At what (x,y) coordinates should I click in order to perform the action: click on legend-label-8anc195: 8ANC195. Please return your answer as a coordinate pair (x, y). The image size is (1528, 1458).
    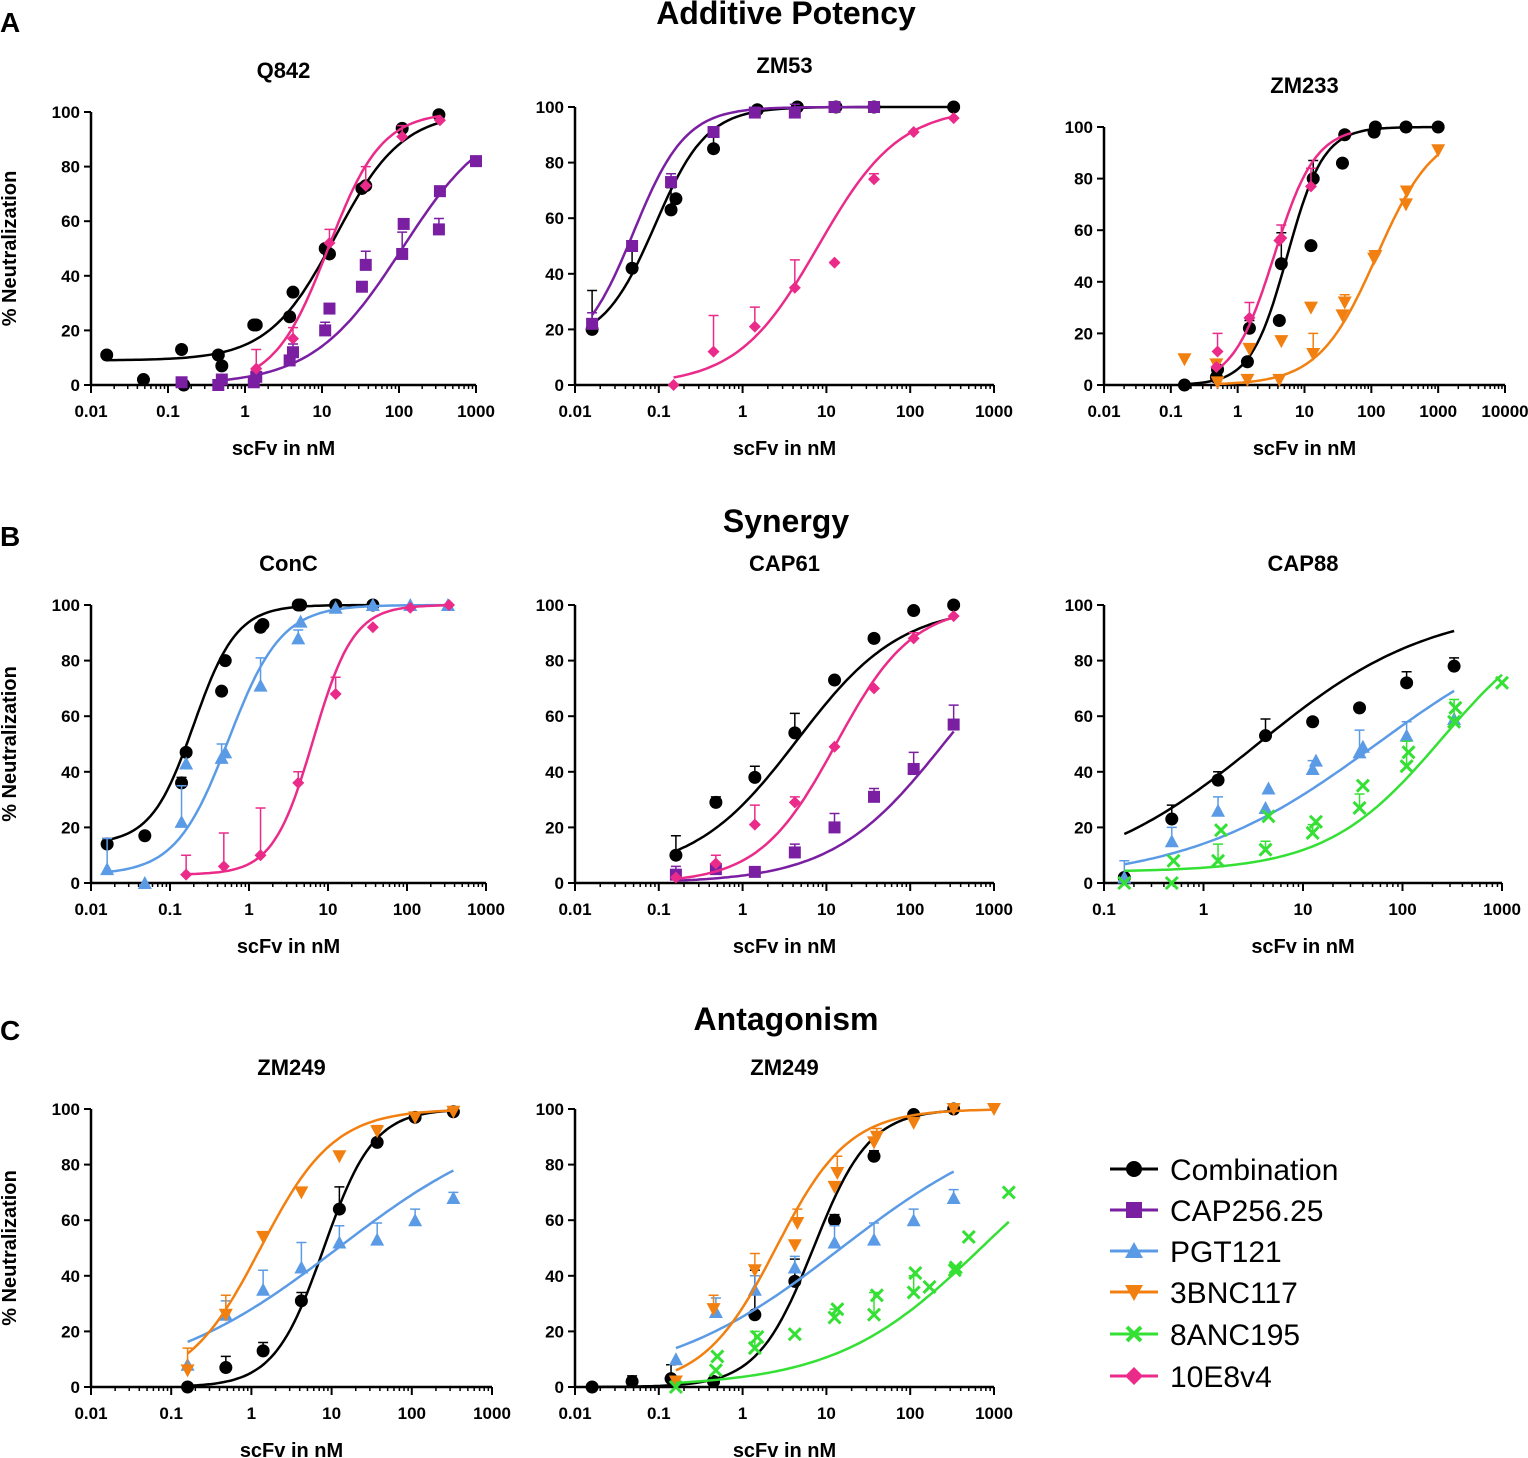
    Looking at the image, I should click on (1235, 1335).